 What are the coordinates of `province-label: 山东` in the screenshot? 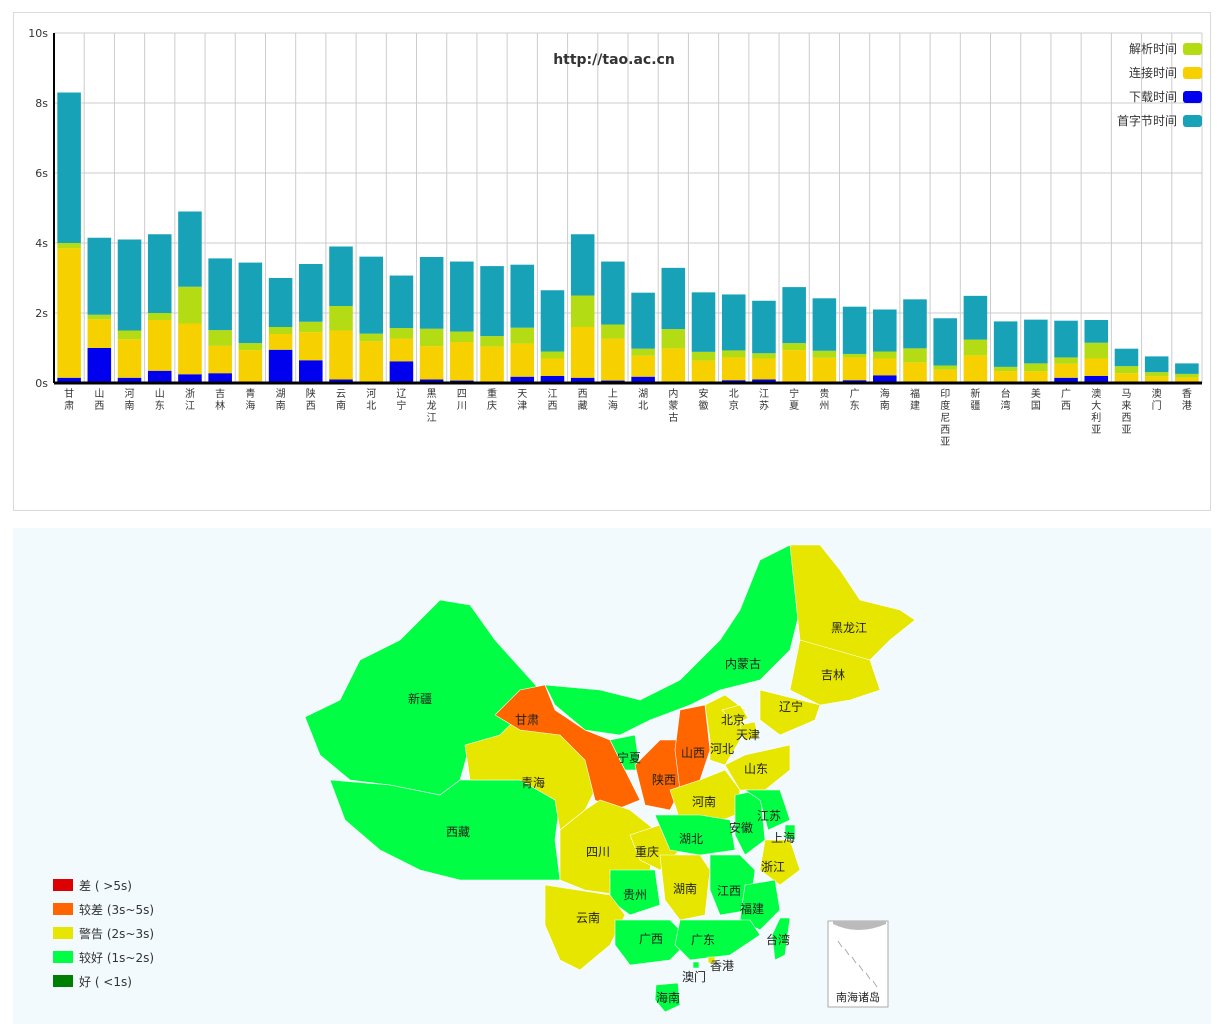 It's located at (756, 769).